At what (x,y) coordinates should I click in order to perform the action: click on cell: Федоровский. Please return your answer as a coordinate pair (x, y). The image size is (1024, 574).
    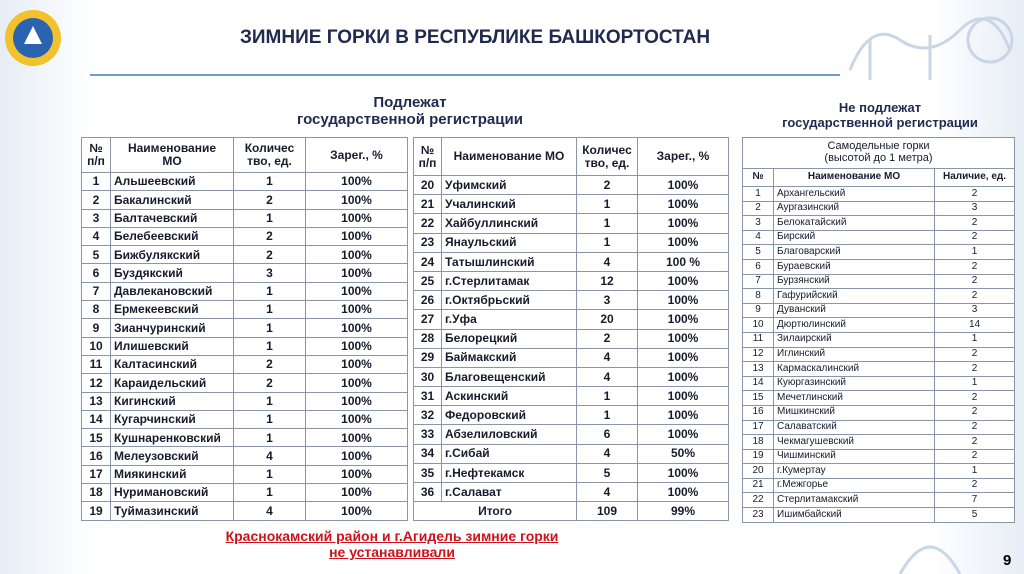
    Looking at the image, I should click on (509, 415).